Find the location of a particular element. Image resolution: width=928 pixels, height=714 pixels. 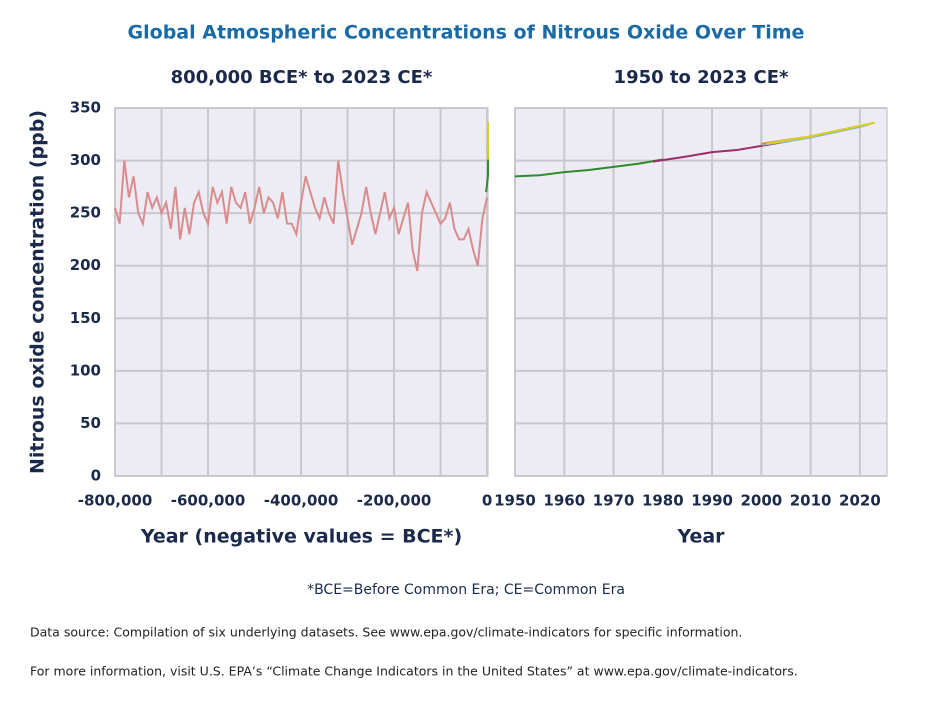

y-tick-label: 300 is located at coordinates (85, 160).